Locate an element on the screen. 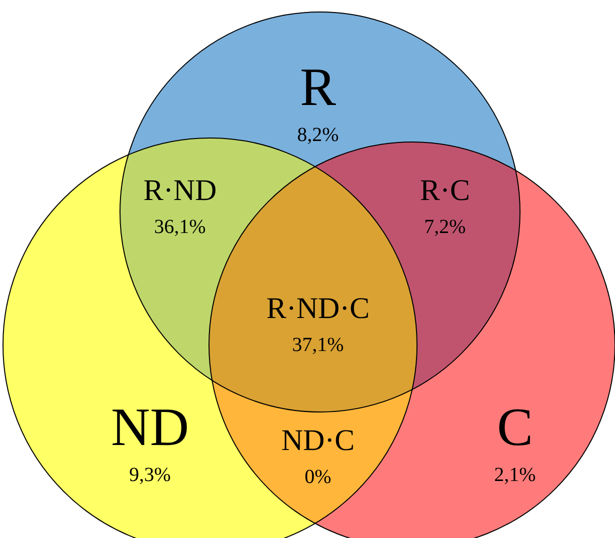 This screenshot has height=538, width=615. data-label: 37,1% is located at coordinates (318, 345).